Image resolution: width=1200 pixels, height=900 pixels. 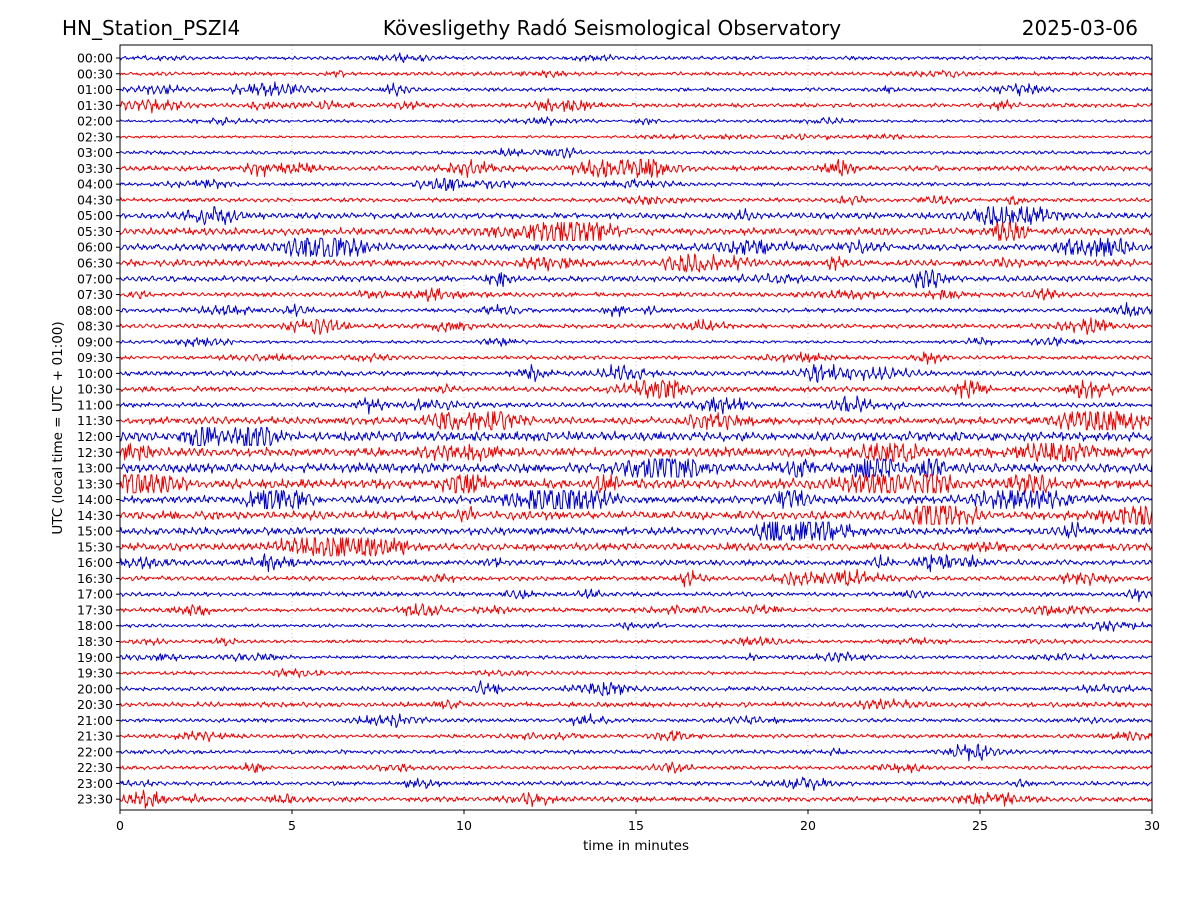 What do you see at coordinates (95, 736) in the screenshot?
I see `y-tick-label: 21:30` at bounding box center [95, 736].